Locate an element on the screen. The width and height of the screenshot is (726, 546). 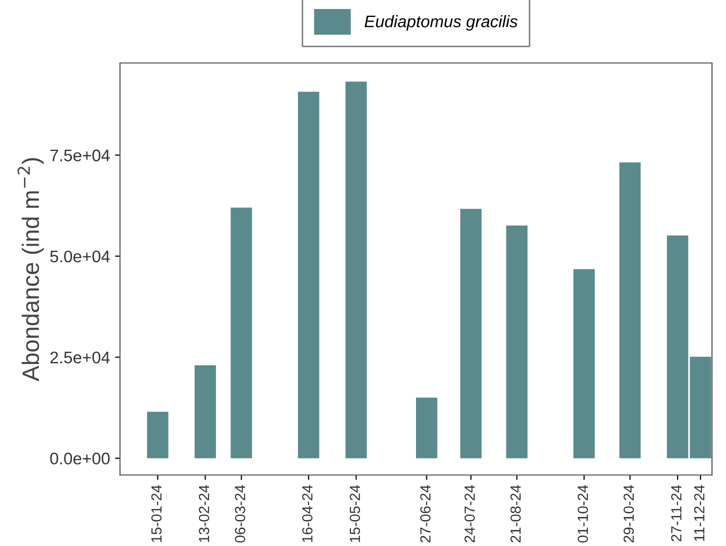
y-tick-label: 2.5e+04 is located at coordinates (80, 358).